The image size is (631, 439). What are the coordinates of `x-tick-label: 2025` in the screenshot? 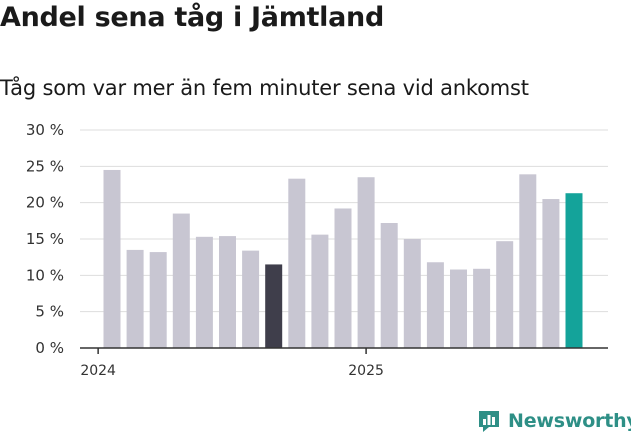 It's located at (366, 371).